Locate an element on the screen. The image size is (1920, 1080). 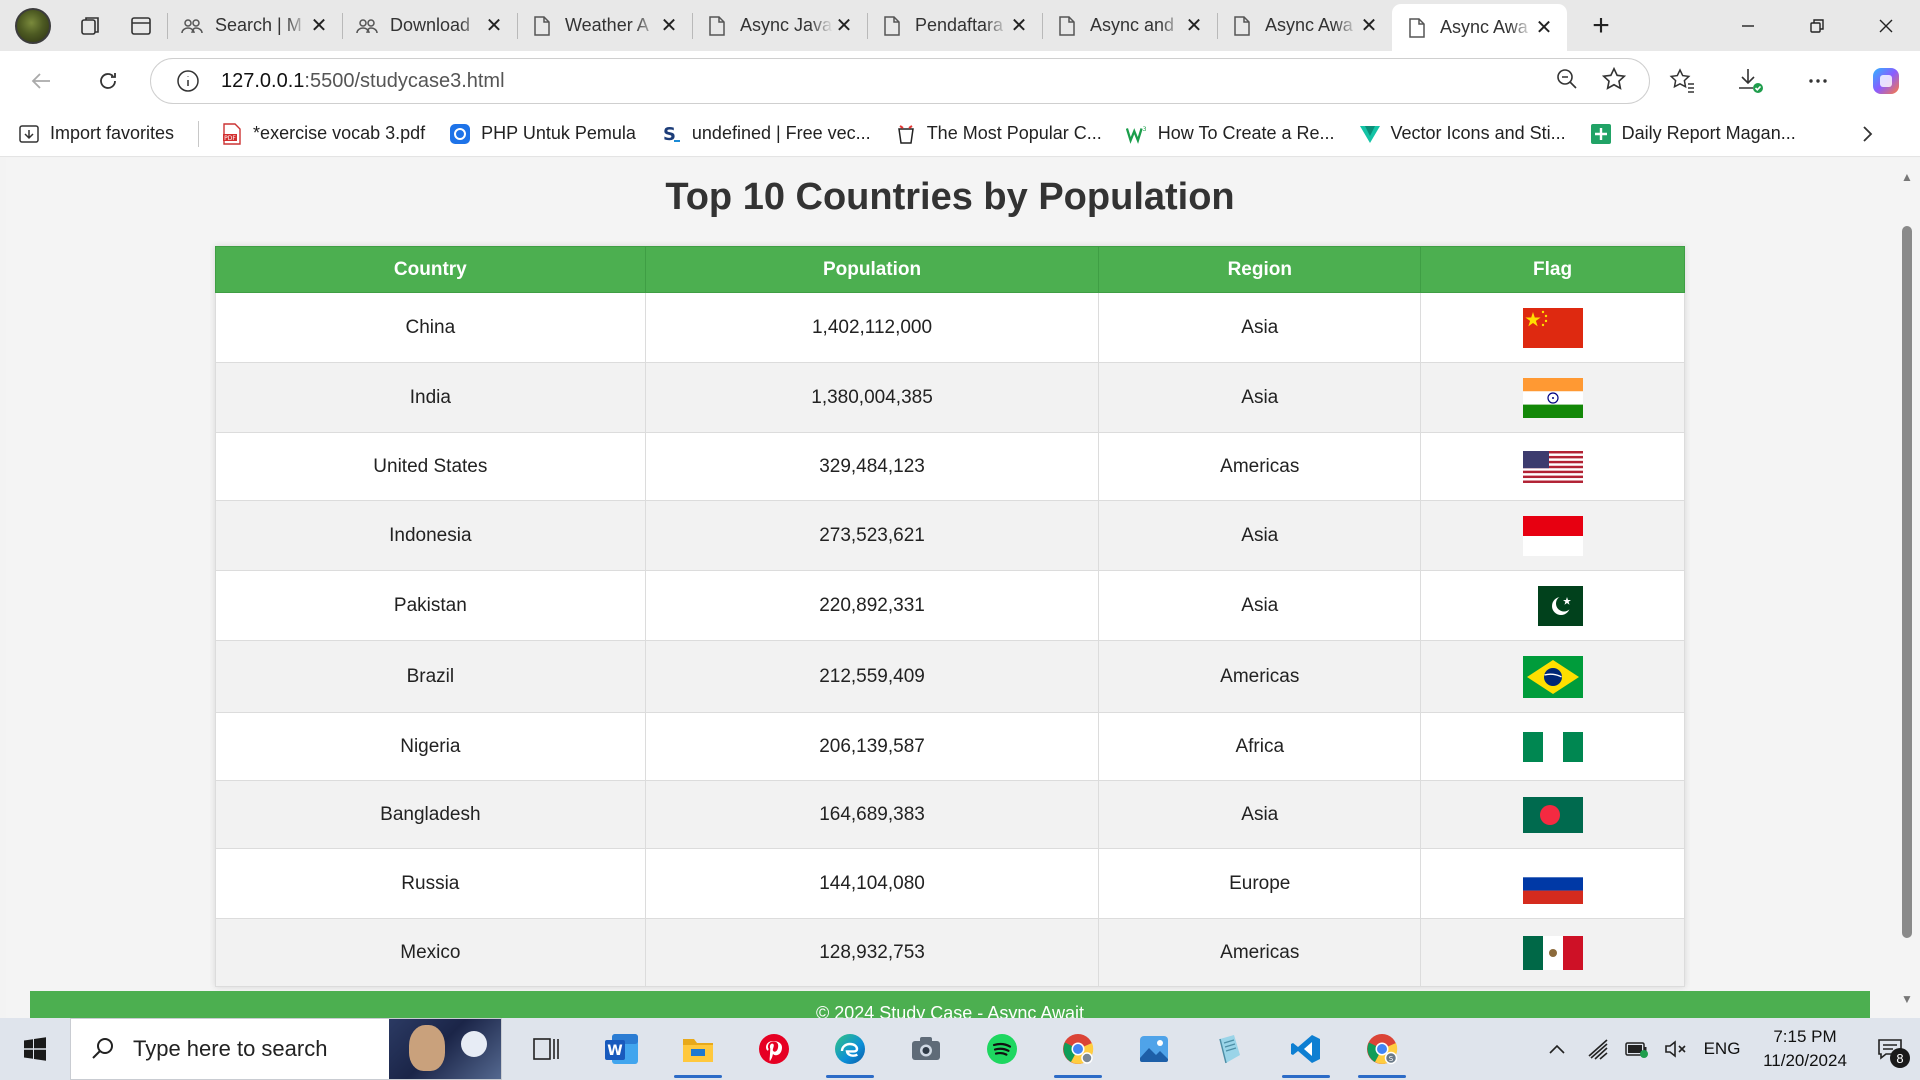
url-host: 127.0.0.1 is located at coordinates (263, 80).